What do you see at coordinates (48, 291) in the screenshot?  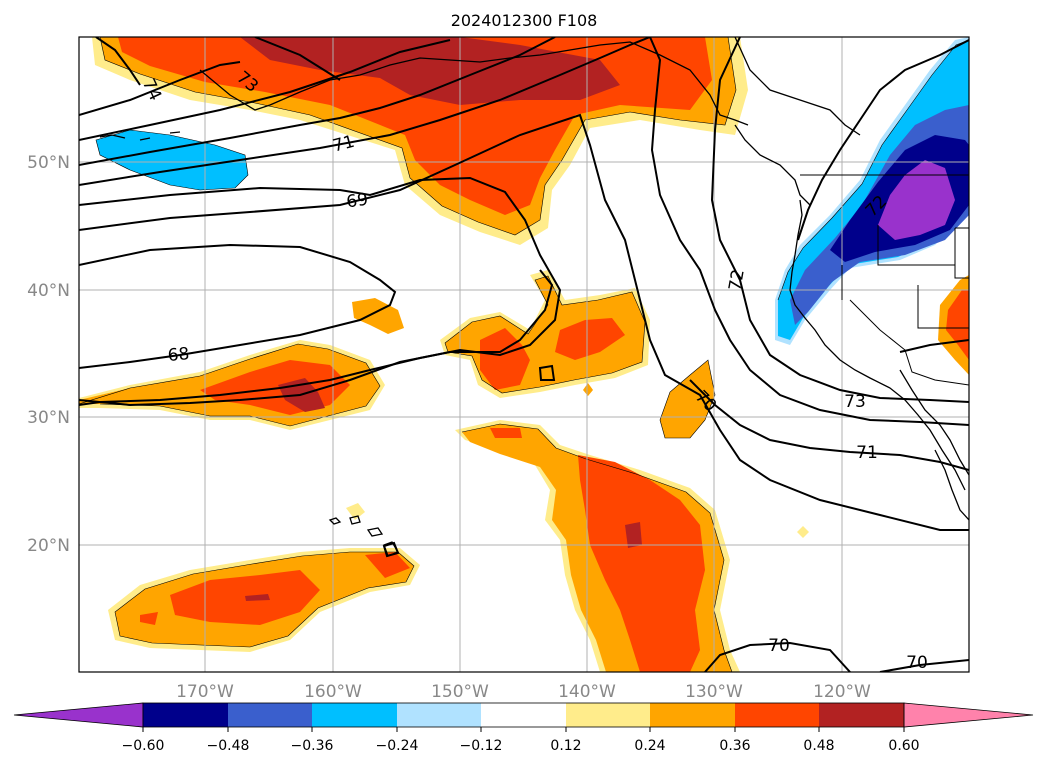 I see `lat-label: 40°N` at bounding box center [48, 291].